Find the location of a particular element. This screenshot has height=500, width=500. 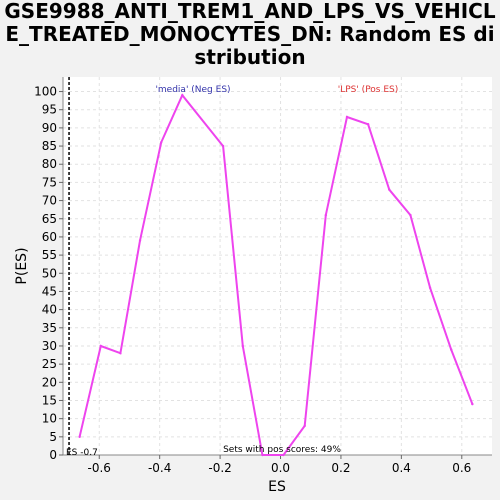

x-tick-label: -0.6 is located at coordinates (99, 468).